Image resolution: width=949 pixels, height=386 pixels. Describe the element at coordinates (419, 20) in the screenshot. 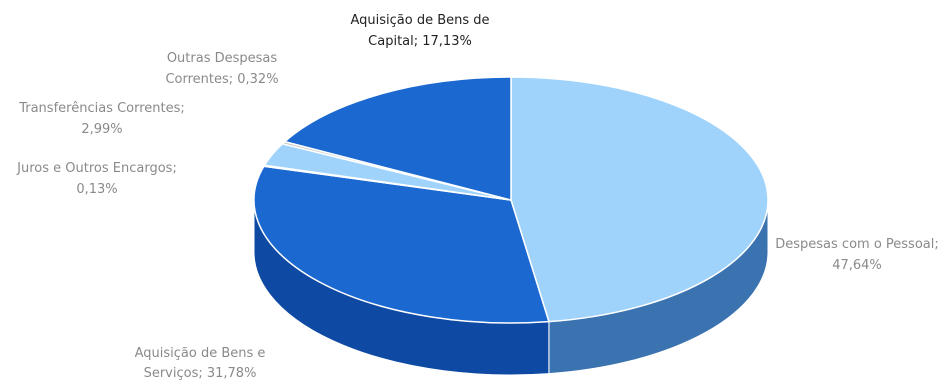

I see `data-label-line1: Aquisição de Bens de` at that location.